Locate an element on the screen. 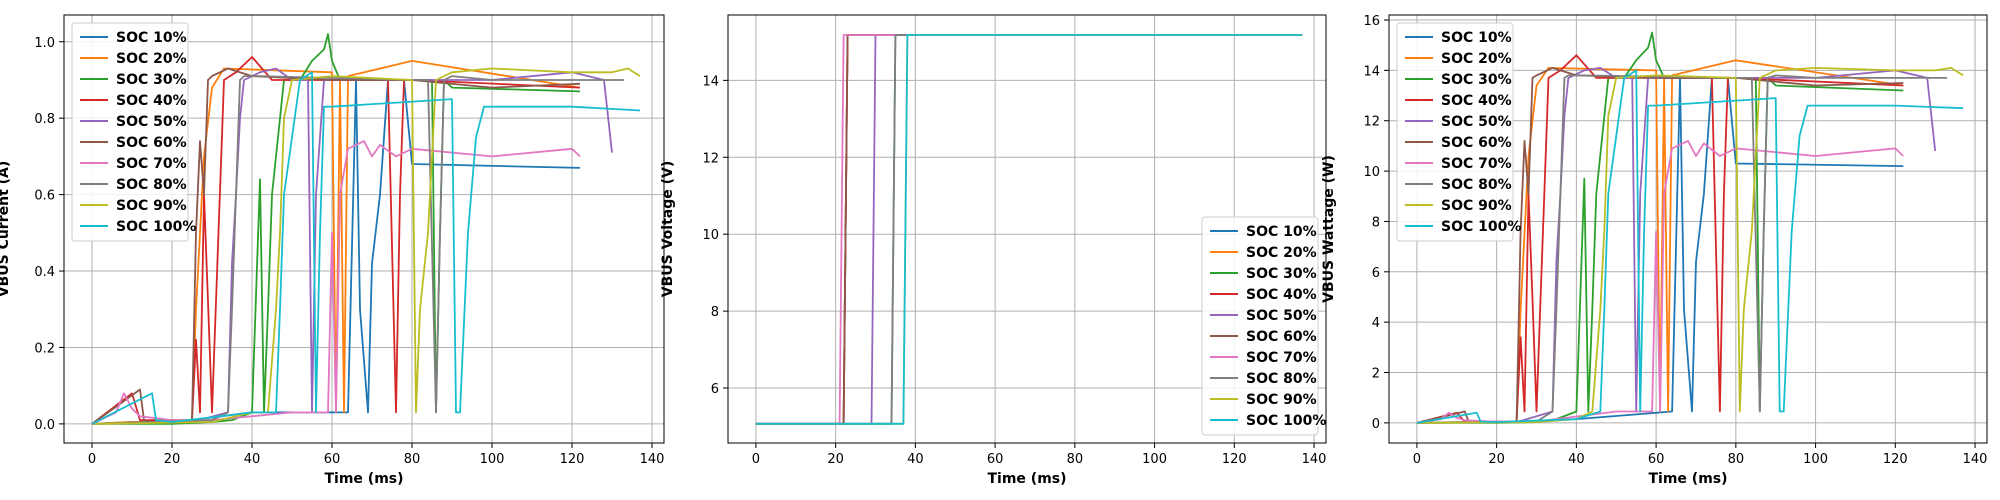 This screenshot has width=2000, height=500. y-axis-label: VBUS Voltage (V) is located at coordinates (668, 229).